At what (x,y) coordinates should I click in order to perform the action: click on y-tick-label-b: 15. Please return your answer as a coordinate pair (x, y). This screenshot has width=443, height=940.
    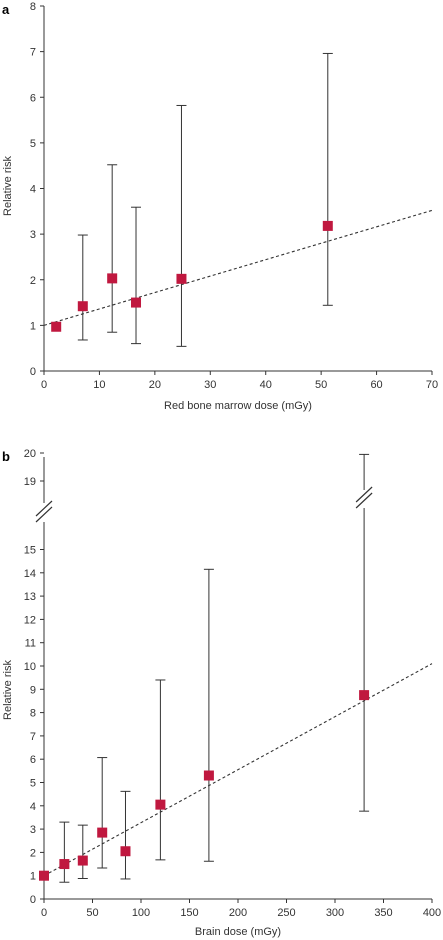
    Looking at the image, I should click on (30, 551).